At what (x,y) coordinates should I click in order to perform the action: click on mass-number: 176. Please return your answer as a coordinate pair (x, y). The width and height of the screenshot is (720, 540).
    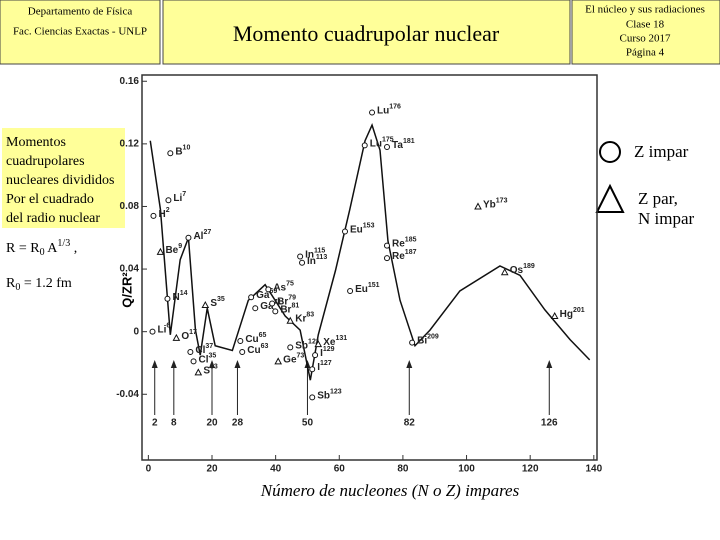
    Looking at the image, I should click on (395, 106).